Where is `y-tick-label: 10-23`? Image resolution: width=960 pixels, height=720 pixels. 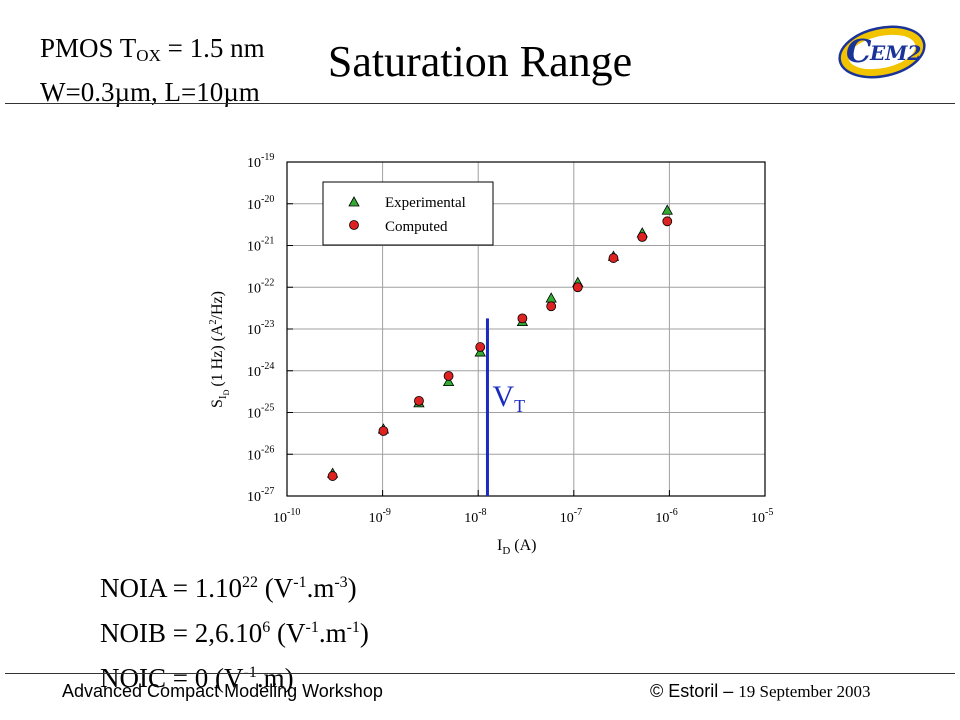
y-tick-label: 10-23 is located at coordinates (260, 328).